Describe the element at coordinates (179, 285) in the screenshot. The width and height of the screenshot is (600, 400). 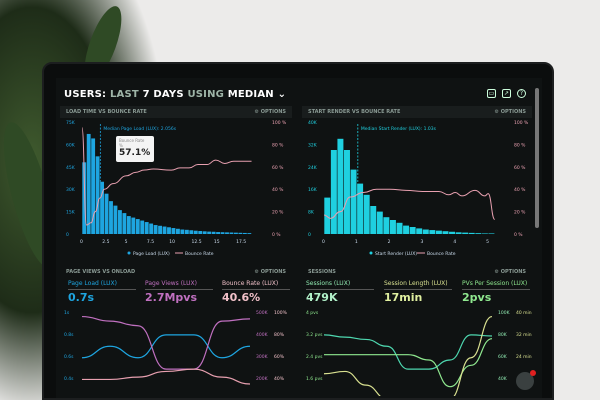
I see `kpi-label: Page Views (LUX)` at that location.